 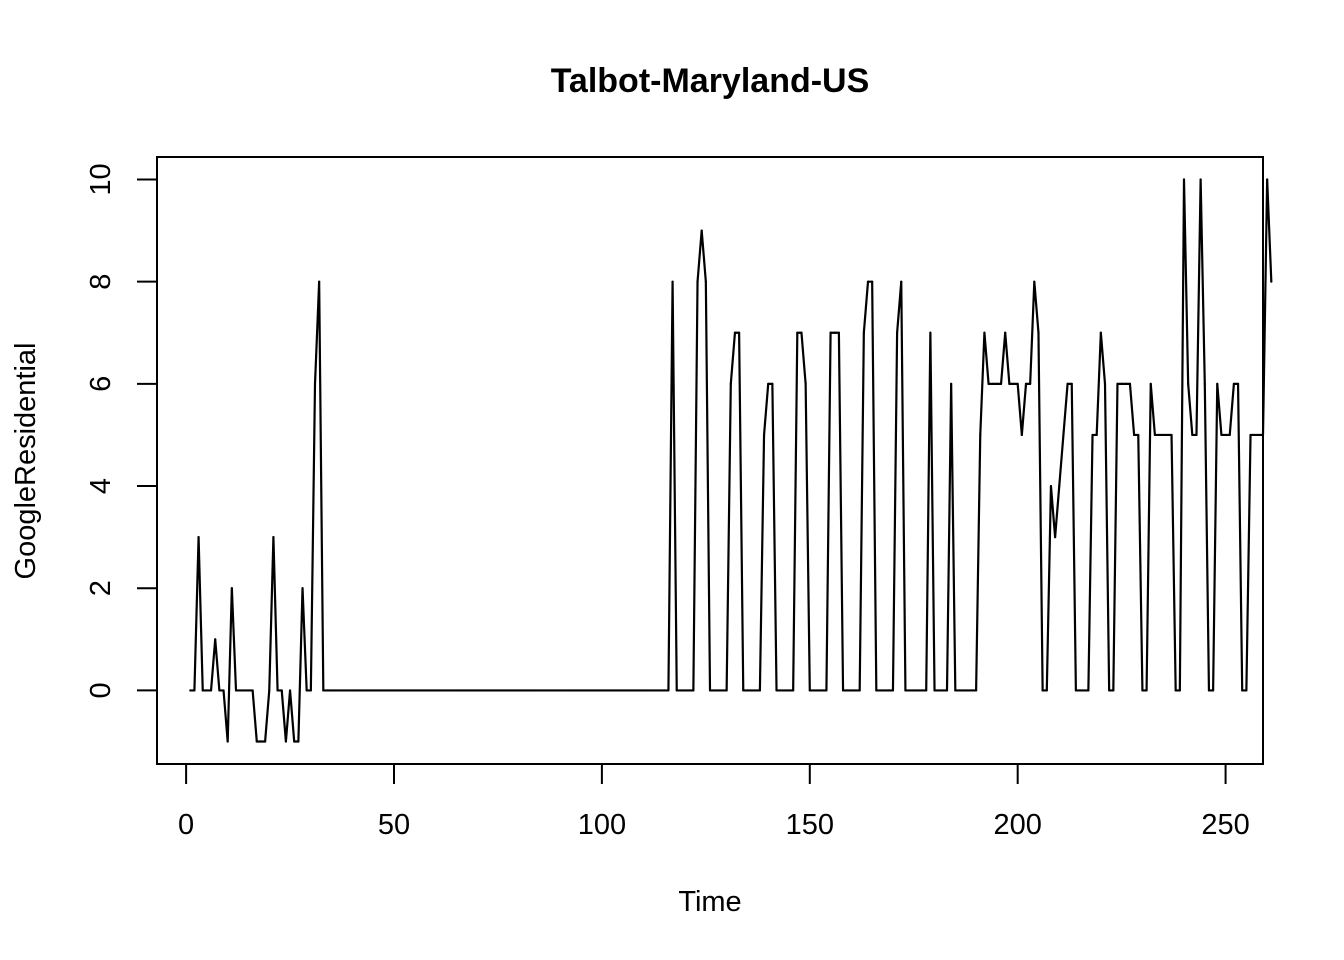 I want to click on y-axis: 0 2 4 6 8 10, so click(x=121, y=430).